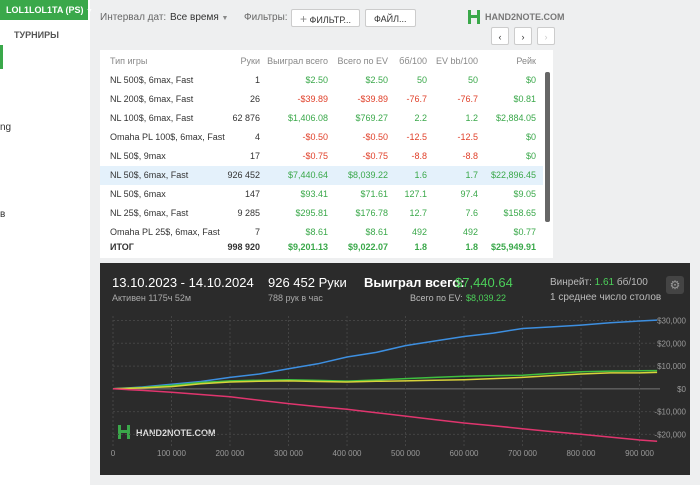  Describe the element at coordinates (152, 80) in the screenshot. I see `table-cell: NL 500$, 6max, Fast` at that location.